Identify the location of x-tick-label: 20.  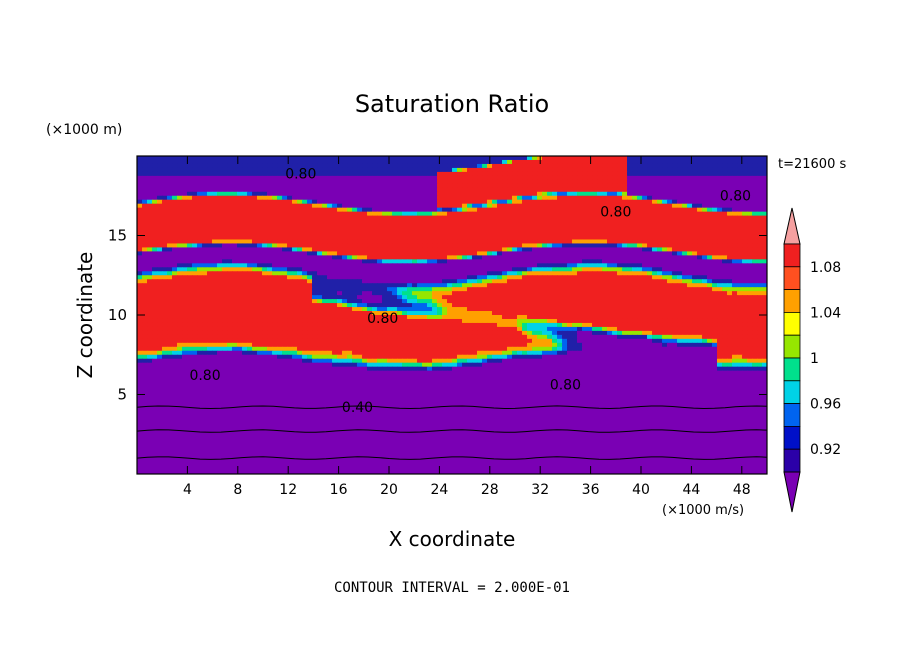
(389, 490).